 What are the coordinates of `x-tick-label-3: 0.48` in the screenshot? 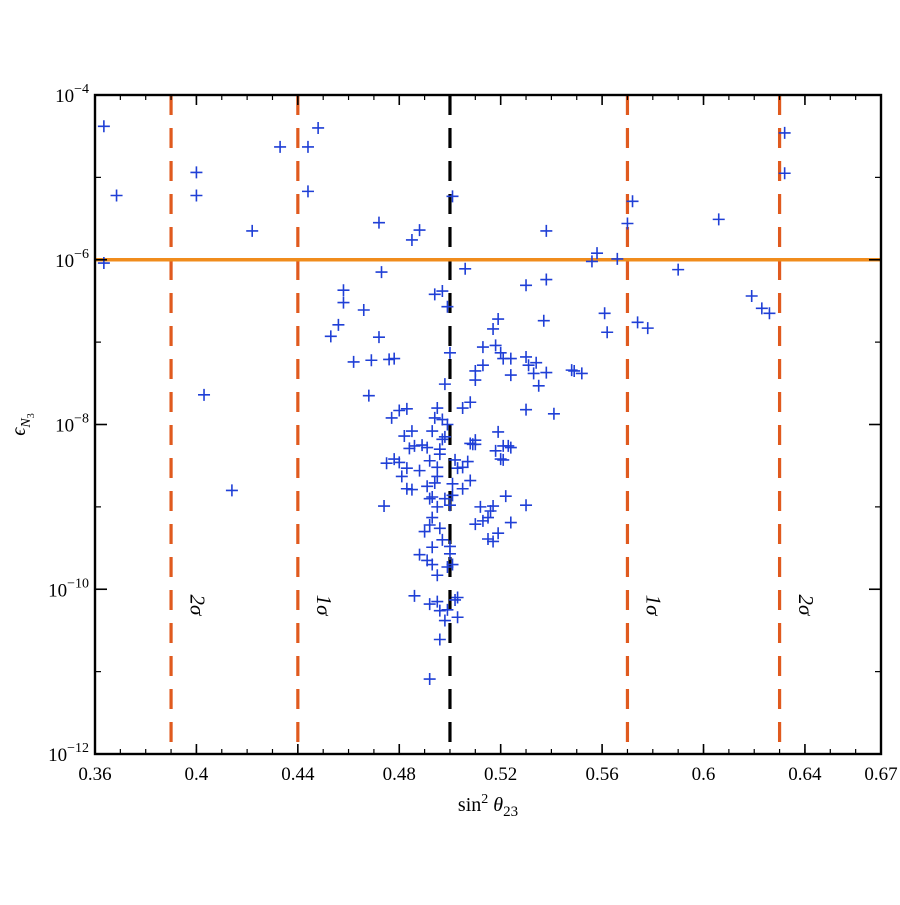 It's located at (399, 774).